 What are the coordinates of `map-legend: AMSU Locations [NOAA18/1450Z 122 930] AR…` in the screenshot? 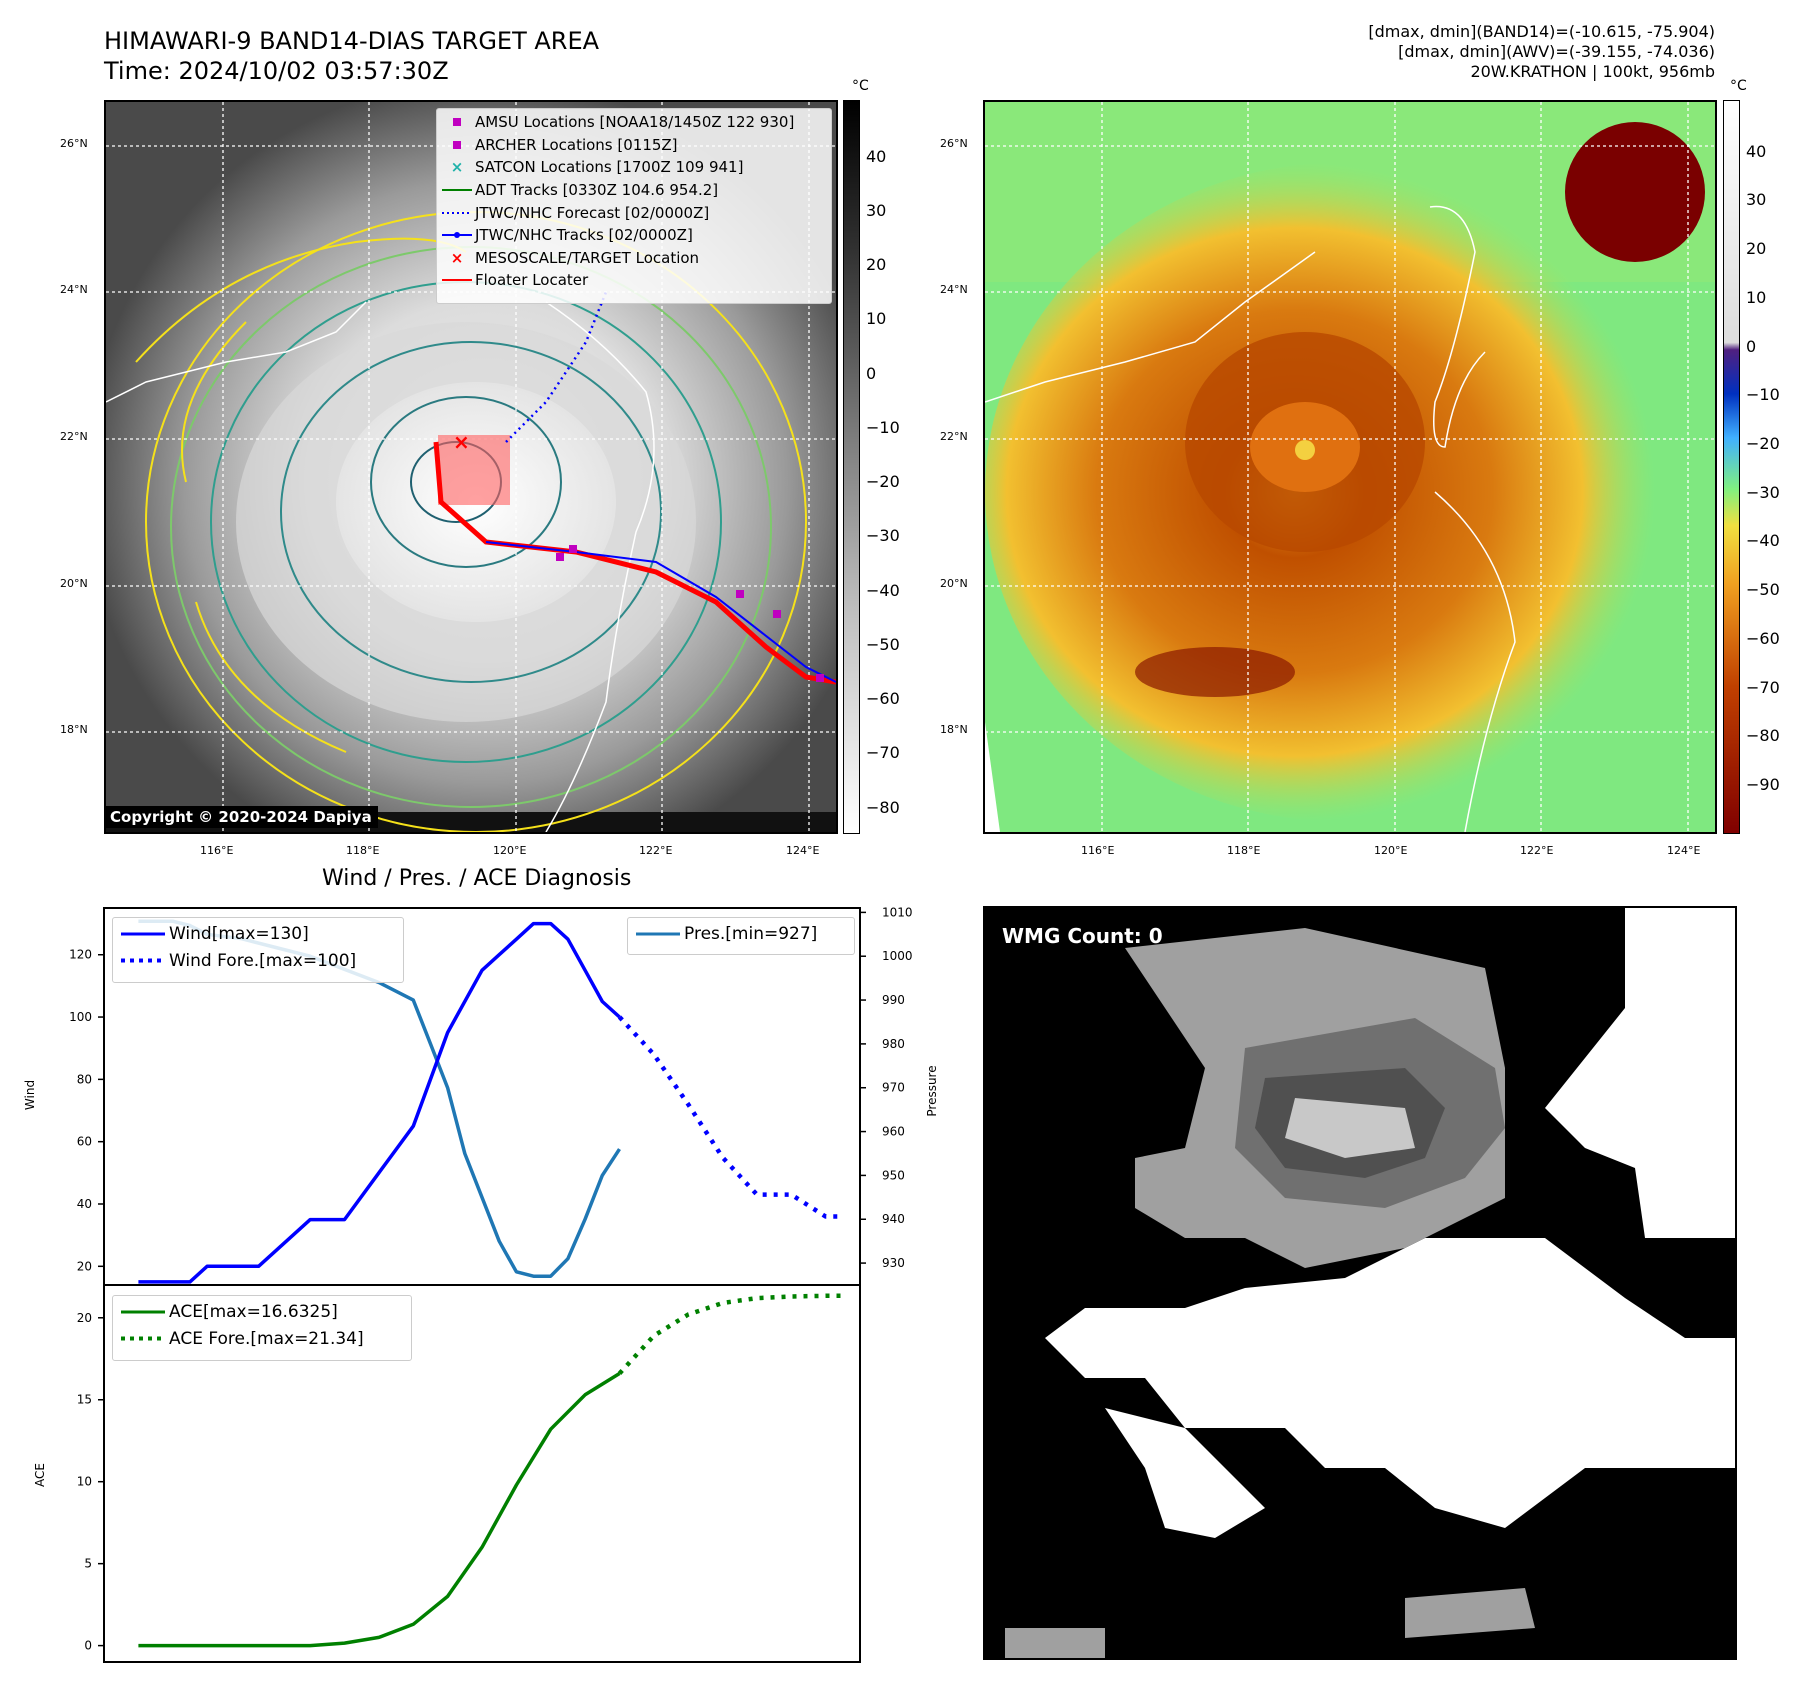 It's located at (634, 206).